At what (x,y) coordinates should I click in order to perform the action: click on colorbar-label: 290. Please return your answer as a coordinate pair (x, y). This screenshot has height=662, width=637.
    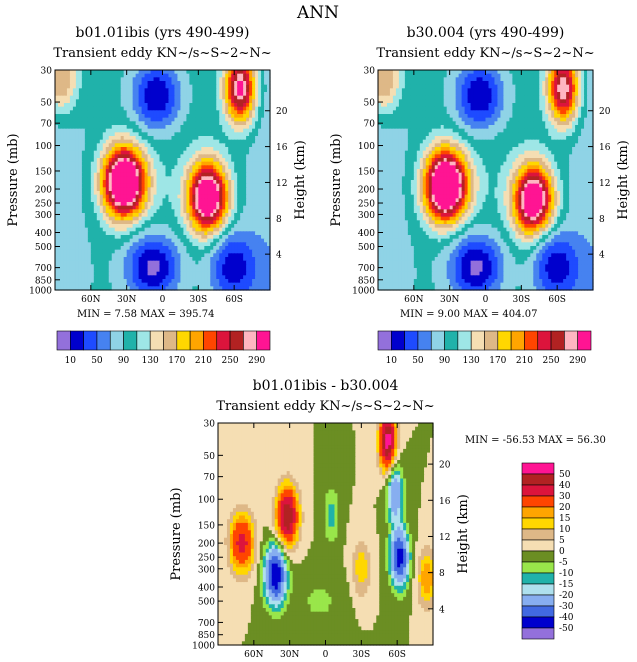
    Looking at the image, I should click on (256, 361).